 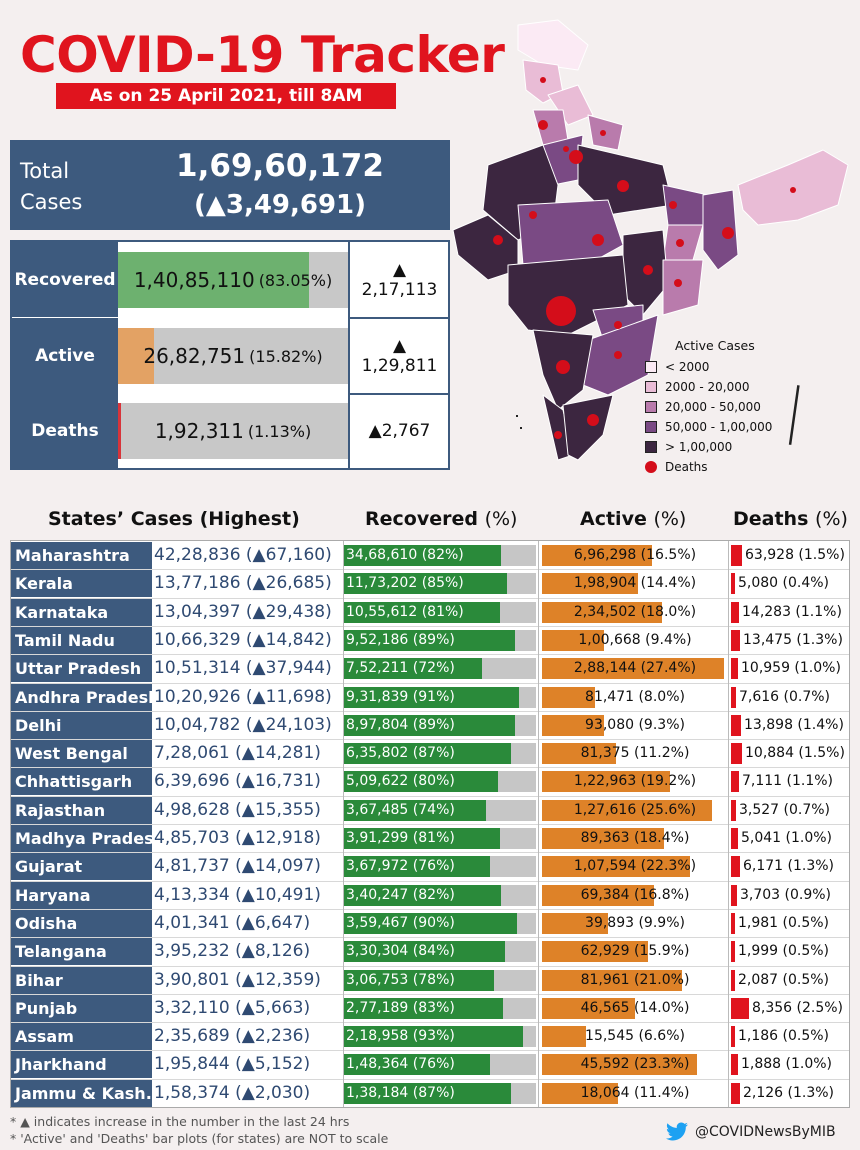 I want to click on deaths-marker-assam, so click(x=793, y=190).